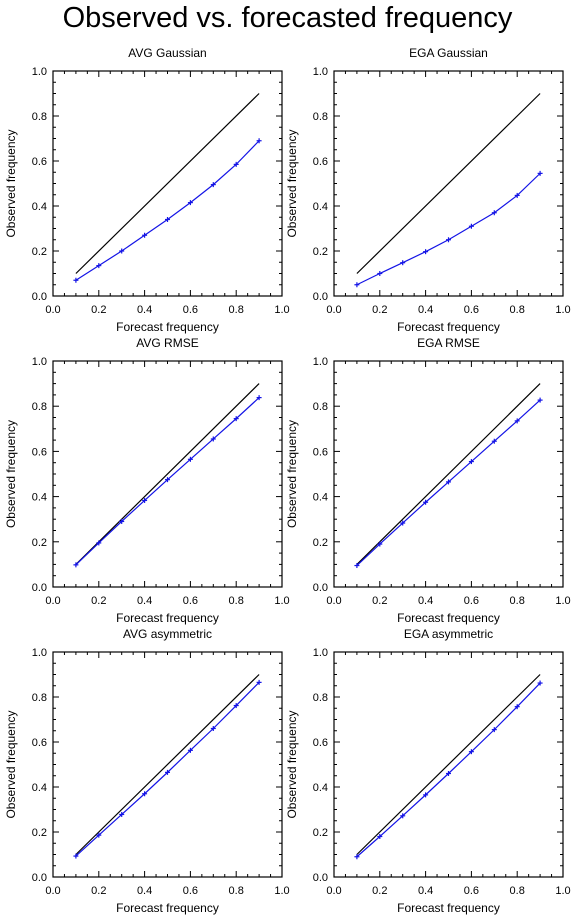 This screenshot has height=924, width=575. Describe the element at coordinates (167, 53) in the screenshot. I see `panel-title: AVG Gaussian` at that location.